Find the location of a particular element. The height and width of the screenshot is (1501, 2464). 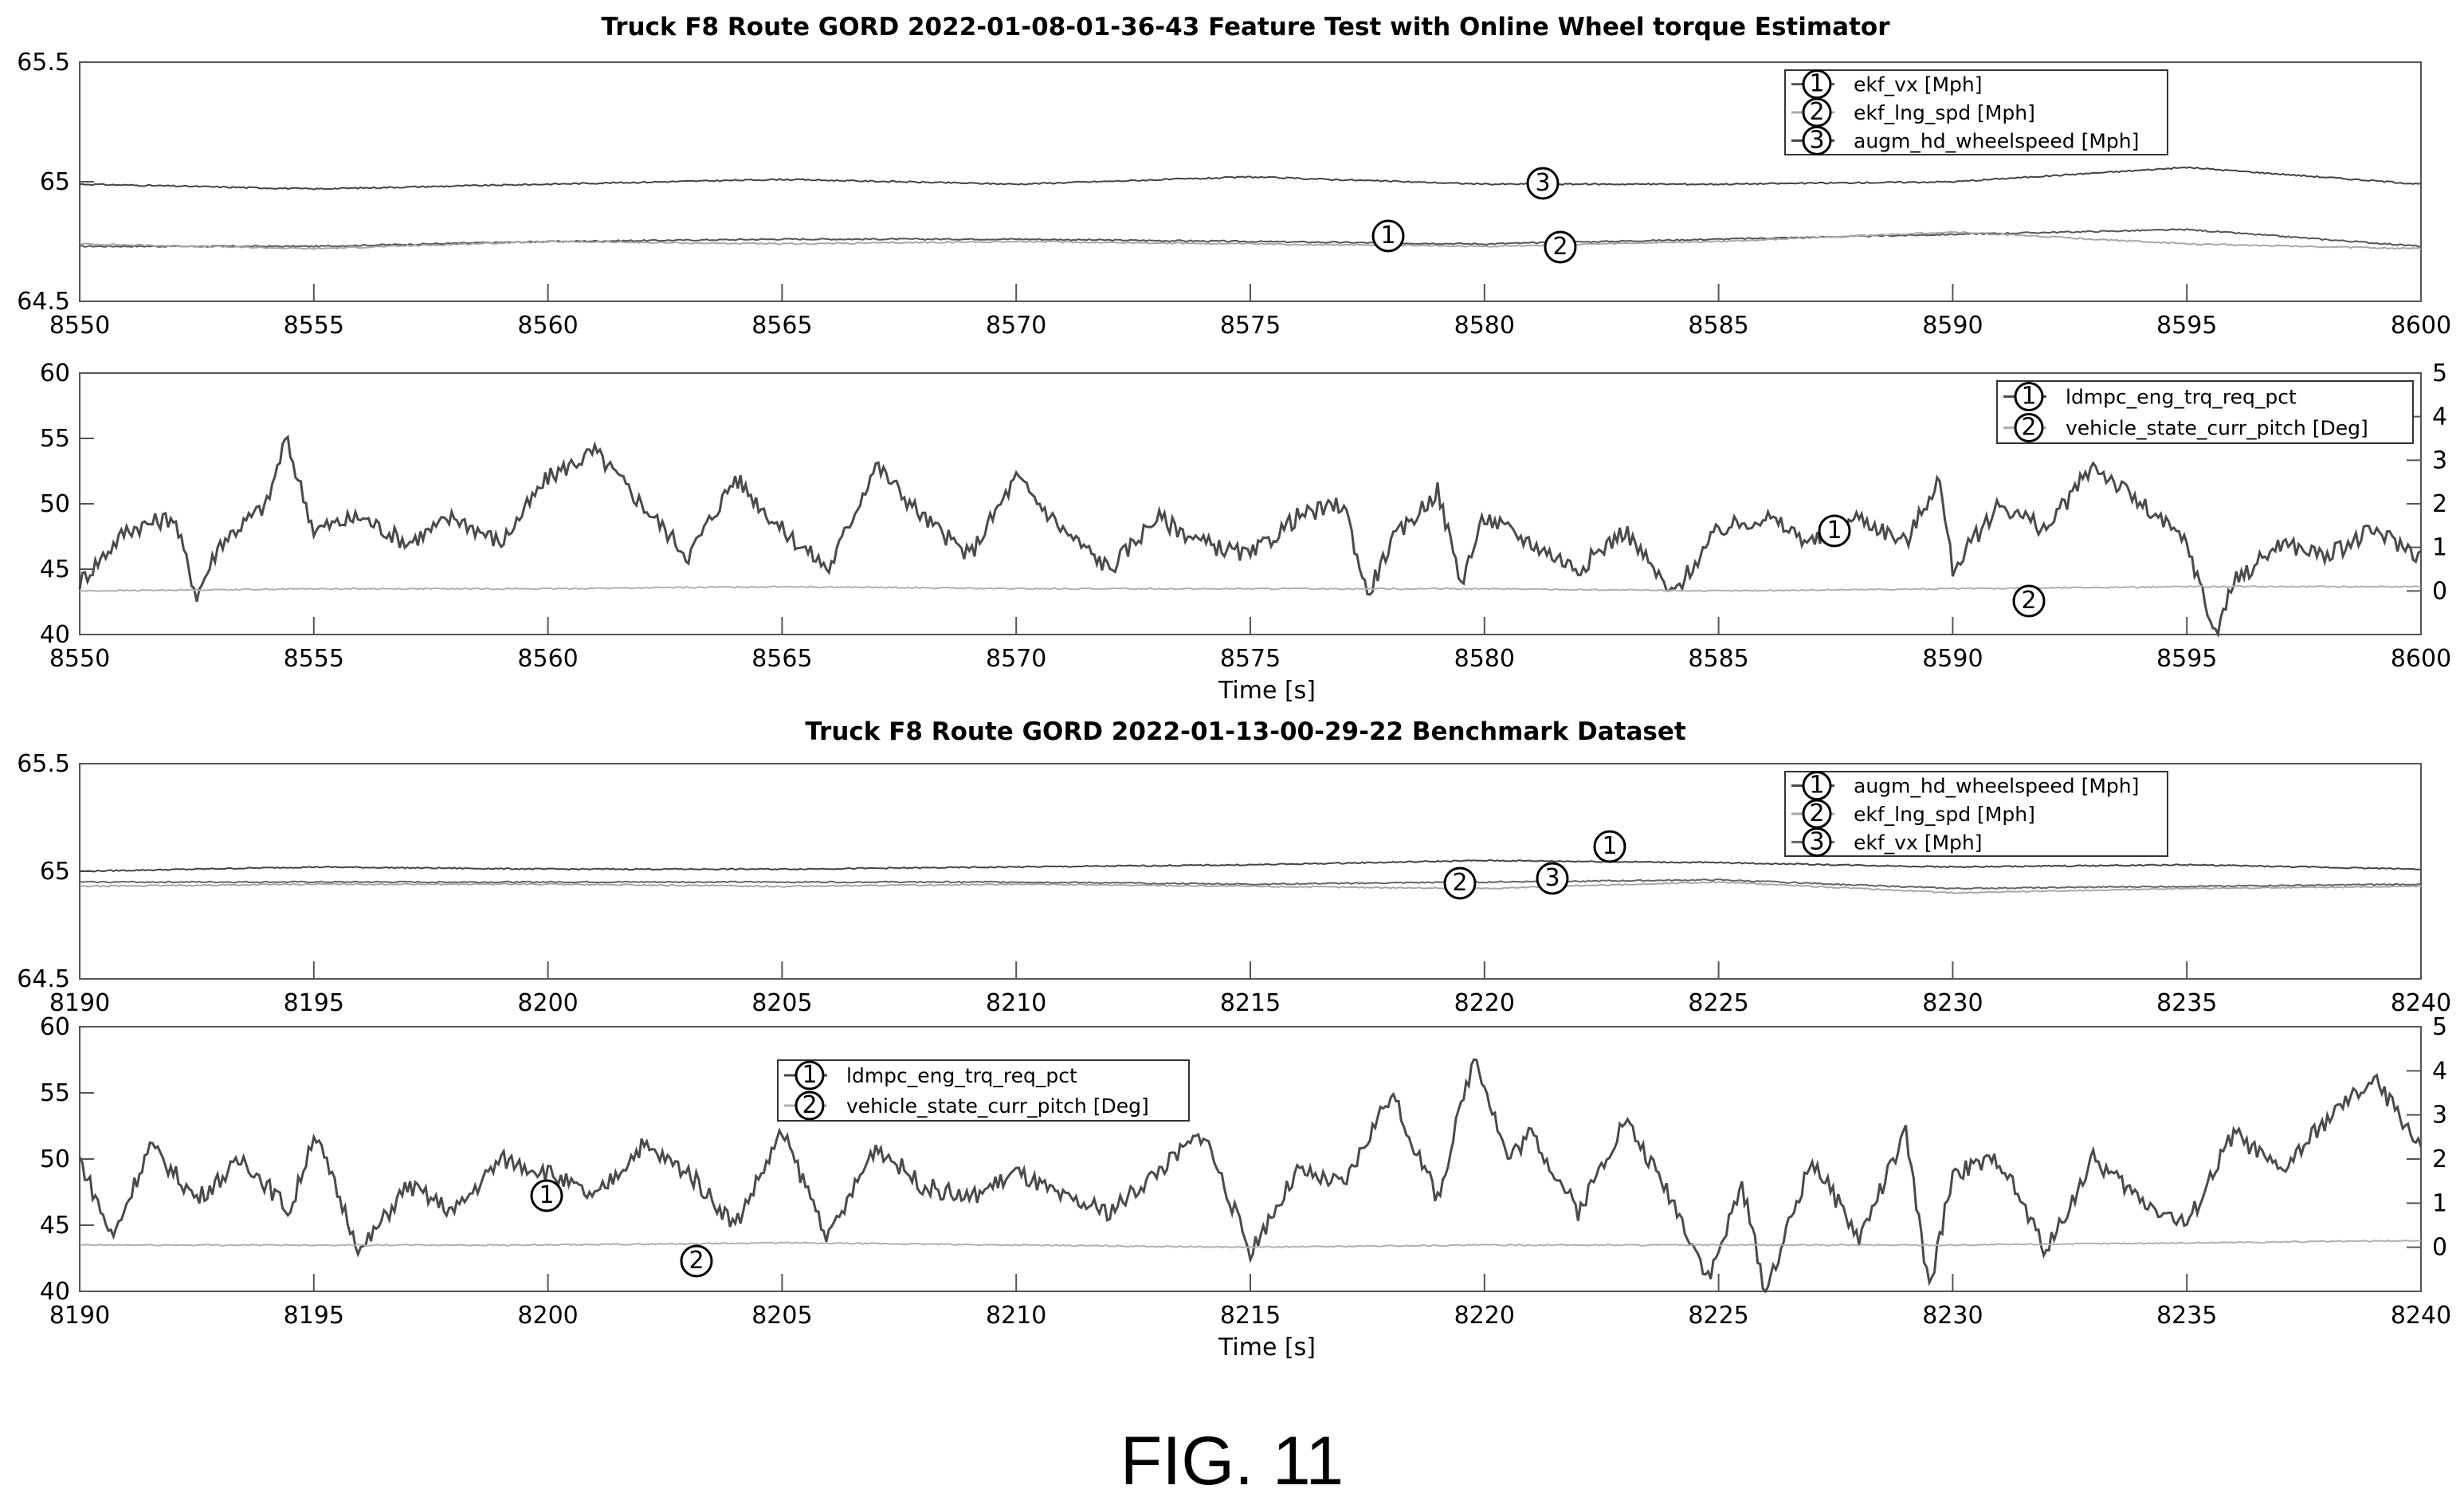

x-tick-label: 8235 is located at coordinates (2186, 1316).